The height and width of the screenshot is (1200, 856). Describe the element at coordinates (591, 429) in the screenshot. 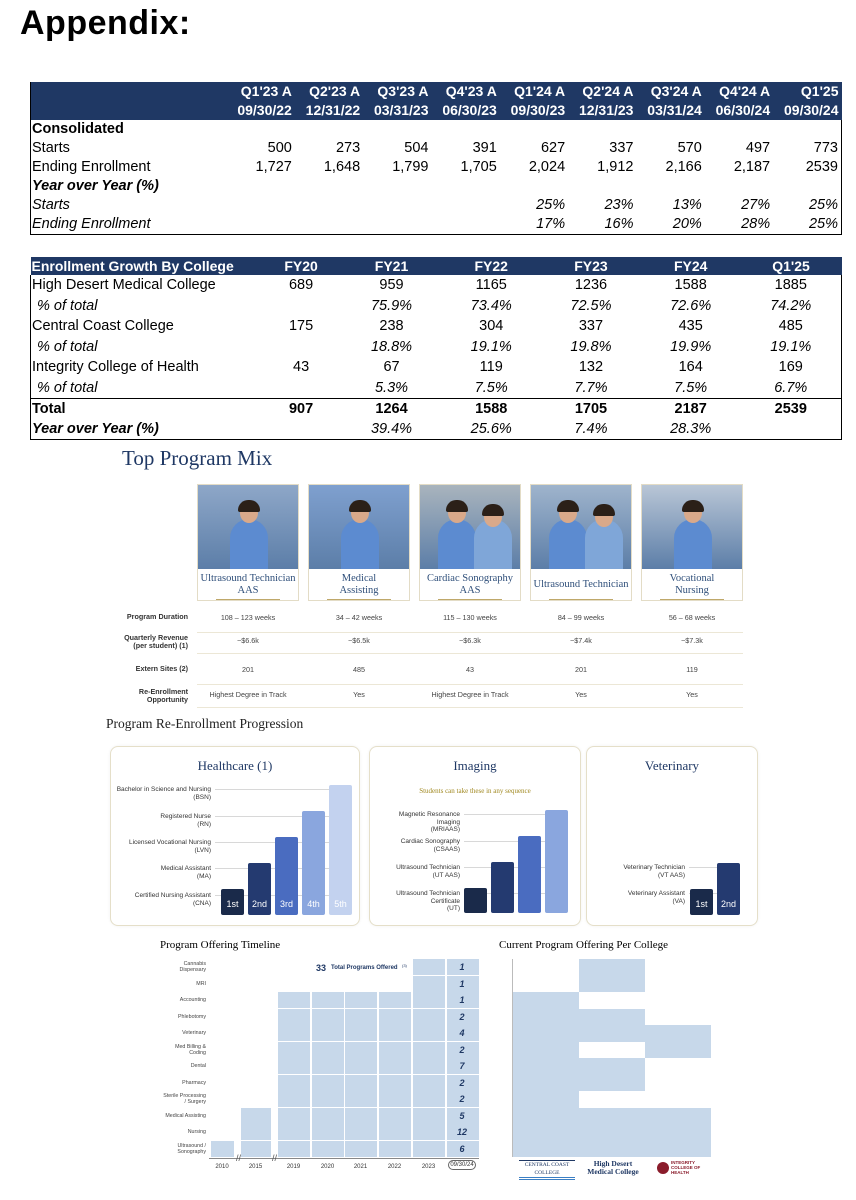

I see `cell: 7.4%` at that location.